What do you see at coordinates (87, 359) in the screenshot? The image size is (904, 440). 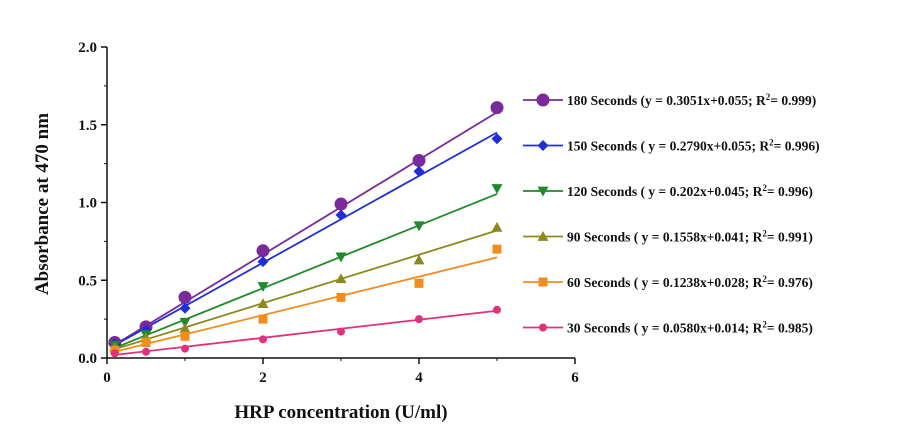 I see `y-tick-label: 0.0` at bounding box center [87, 359].